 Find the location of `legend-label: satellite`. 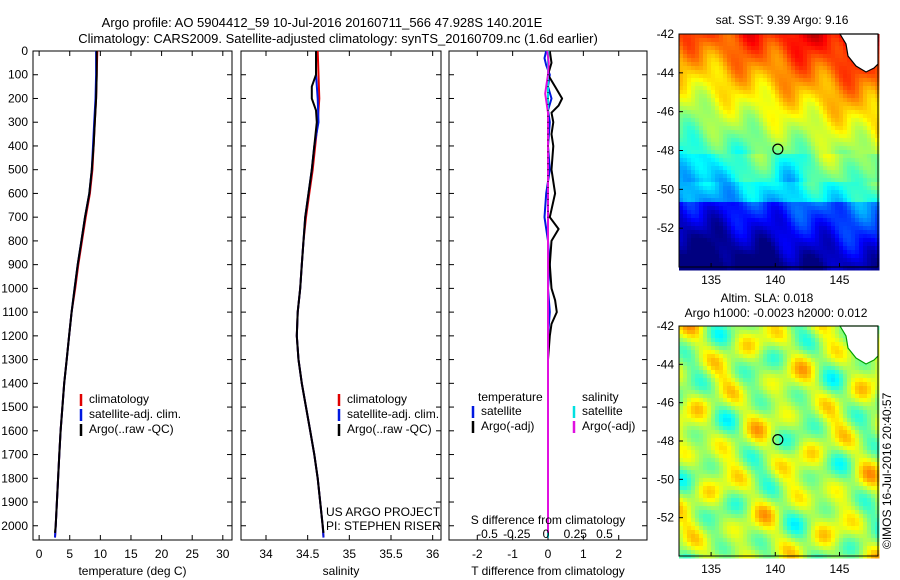

legend-label: satellite is located at coordinates (501, 411).